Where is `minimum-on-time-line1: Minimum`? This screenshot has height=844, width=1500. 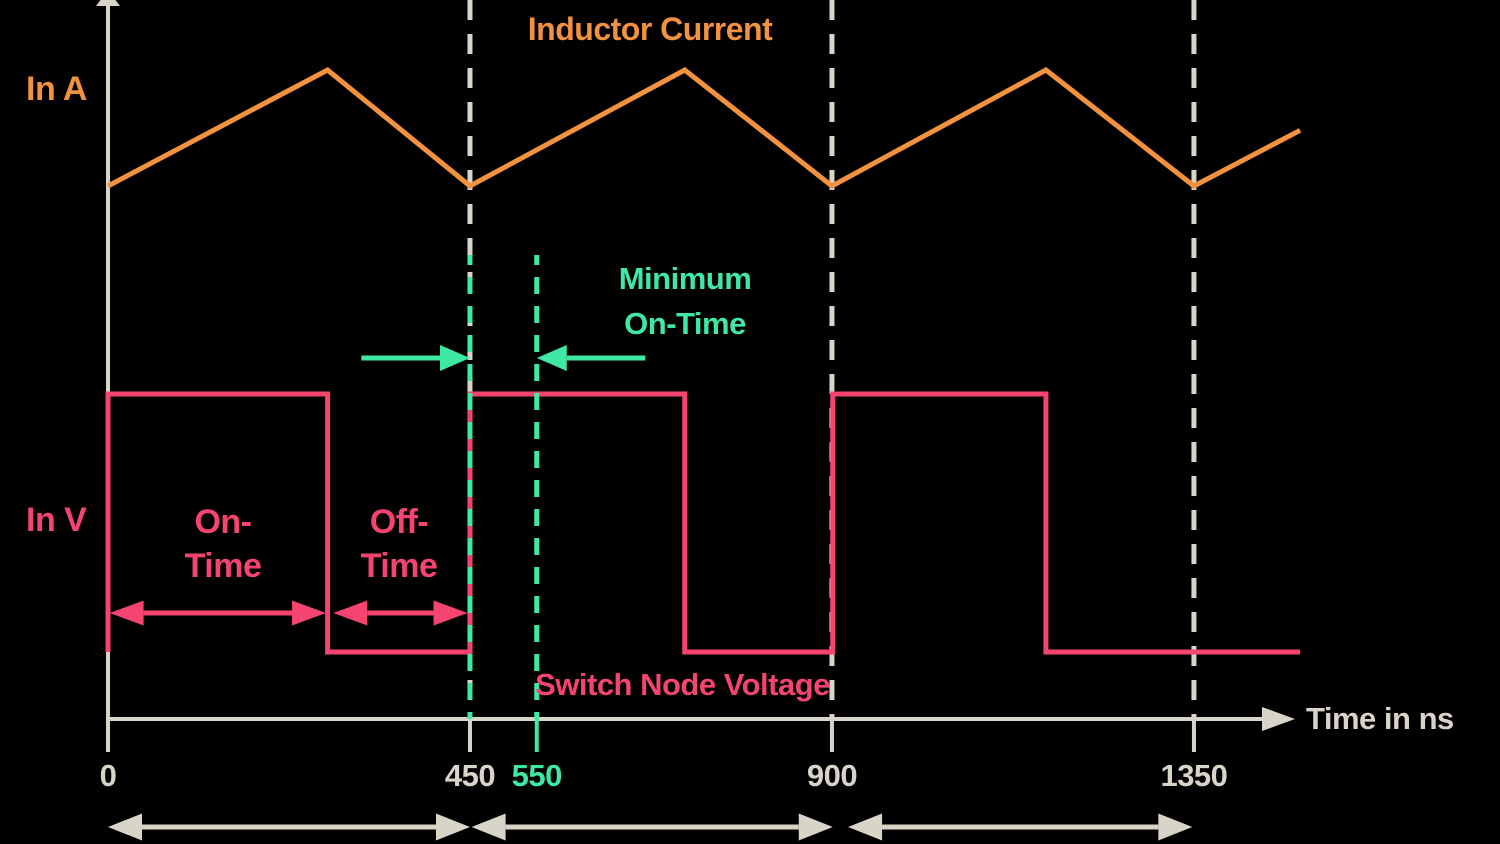
minimum-on-time-line1: Minimum is located at coordinates (685, 278).